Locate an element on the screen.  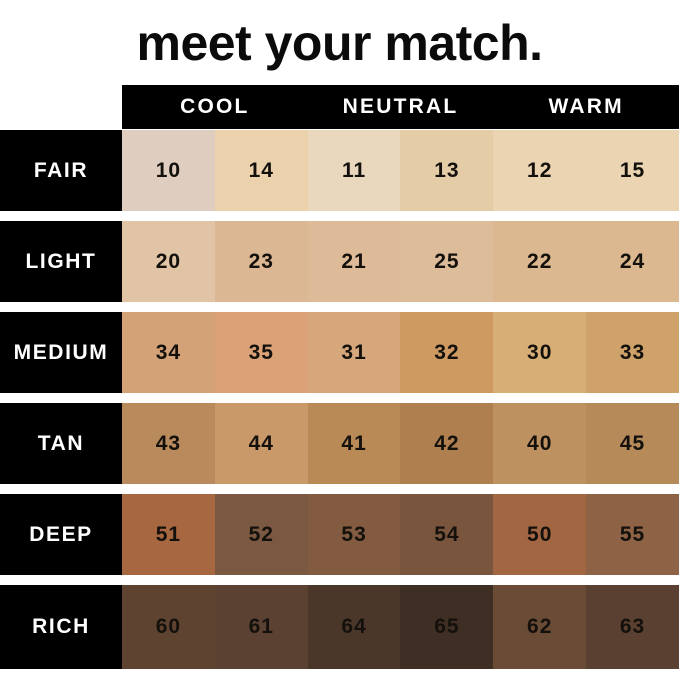
shade-swatch: 14 is located at coordinates (261, 170).